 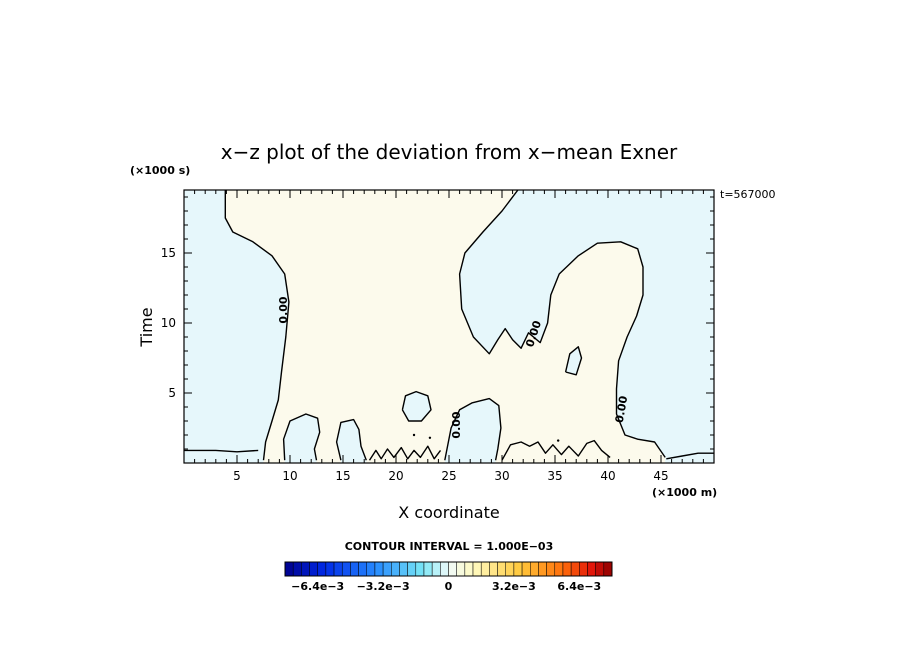 I want to click on contour-bottom-right-edge, so click(x=690, y=456).